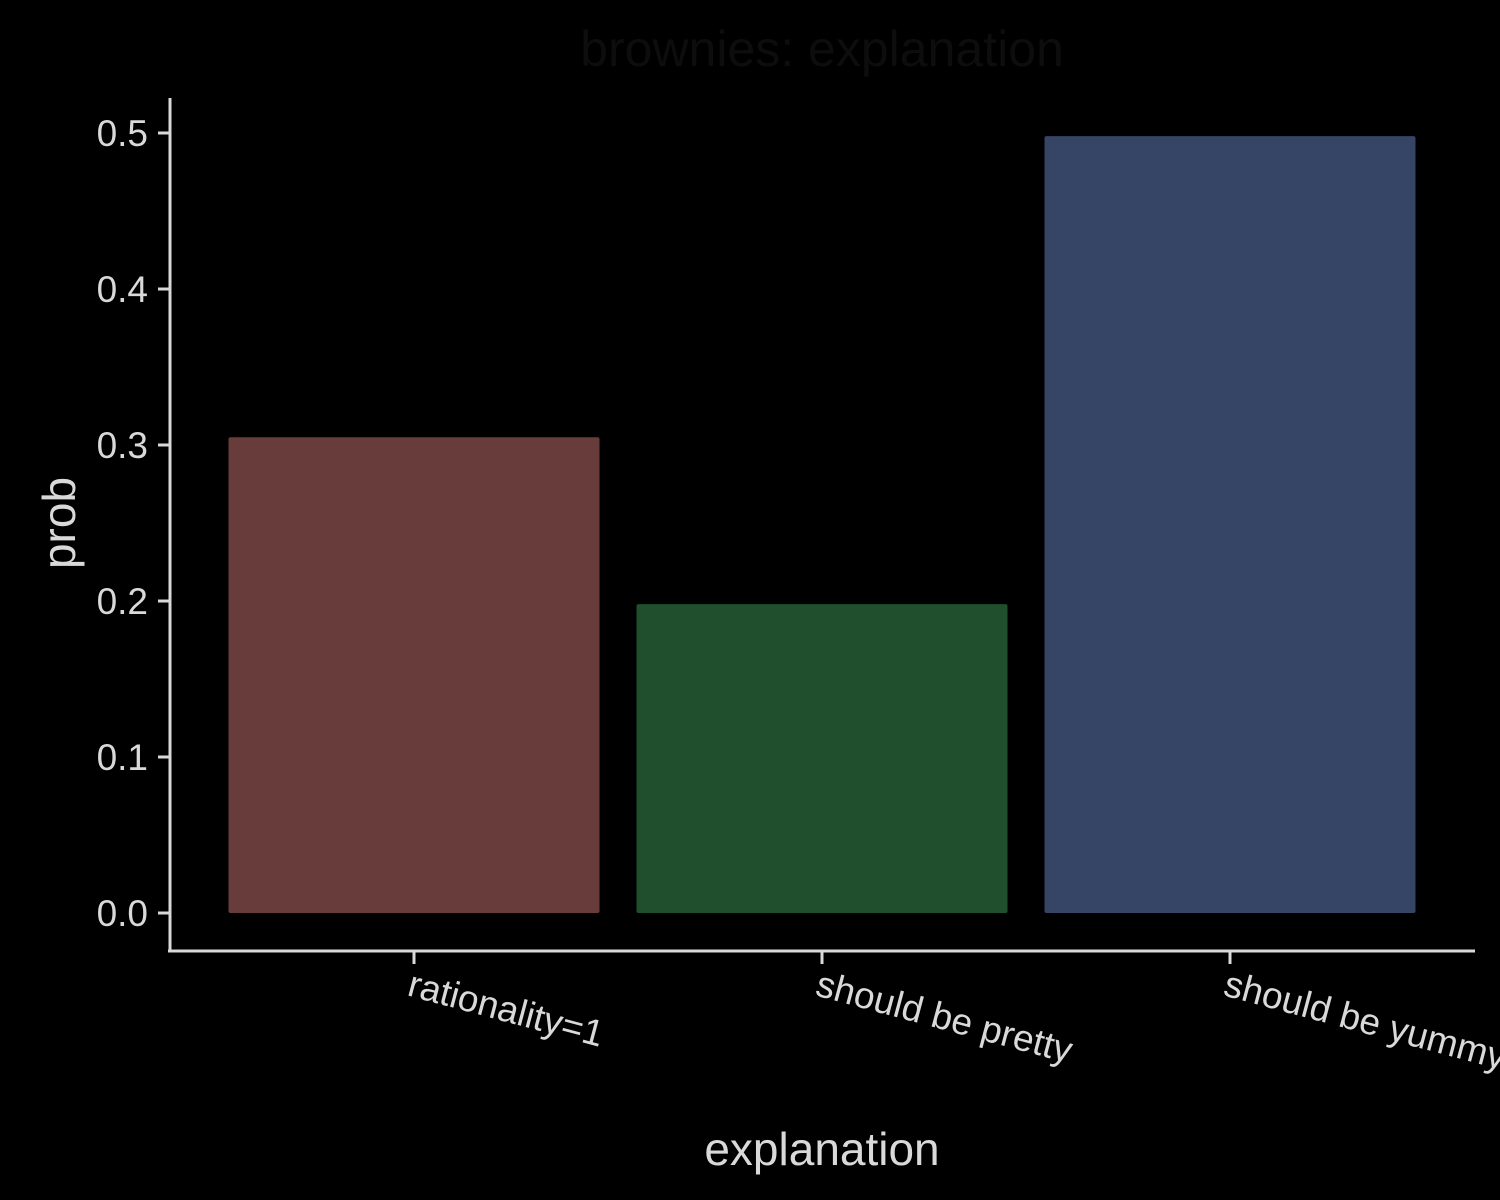  Describe the element at coordinates (822, 49) in the screenshot. I see `chart-title: brownies: explanation` at that location.